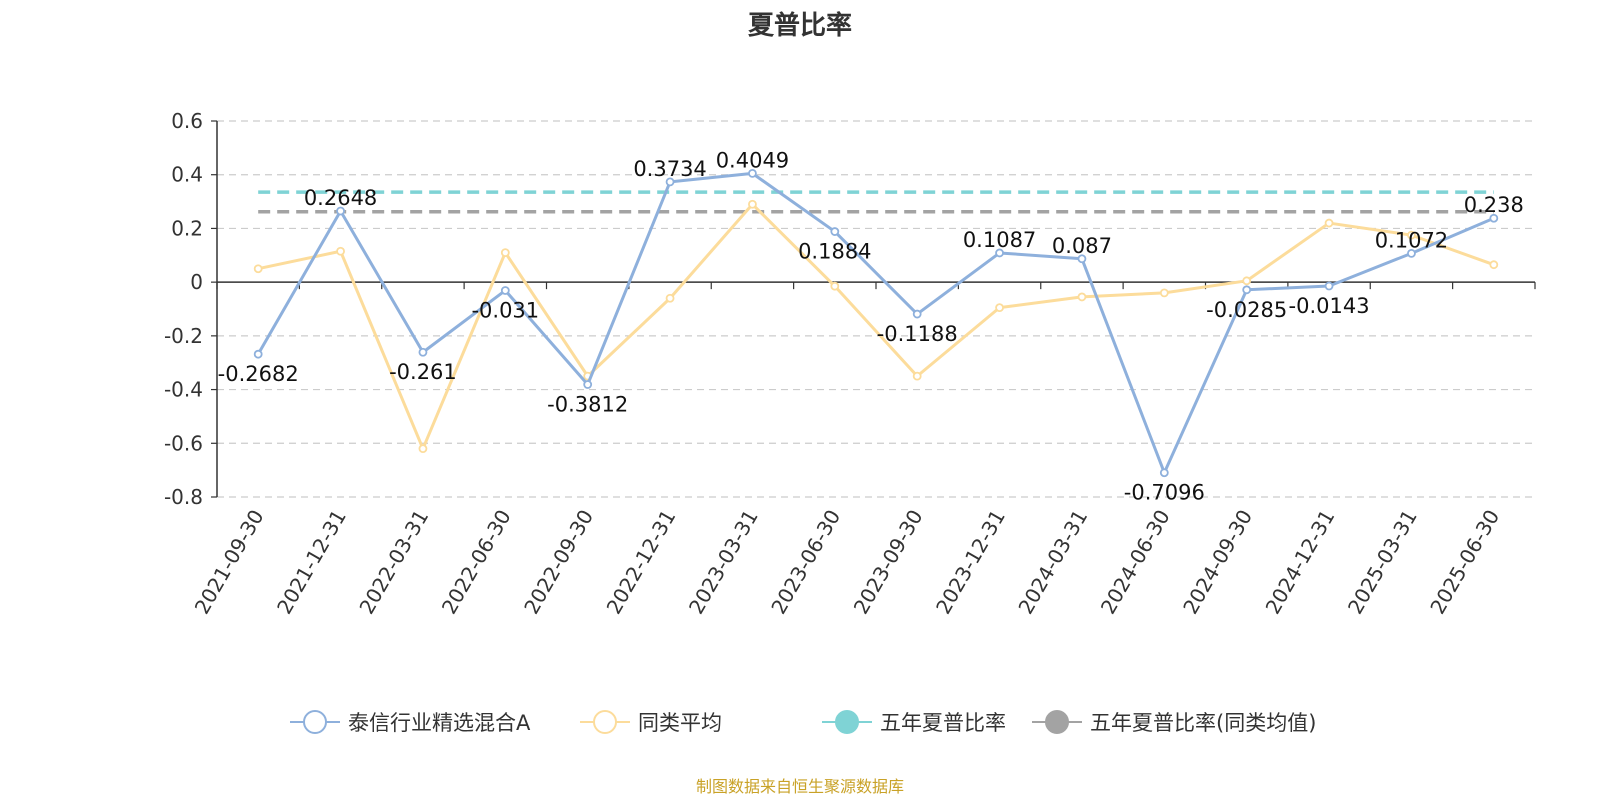  I want to click on legend: 泰信行业精选混合A 同类平均 五年夏普比率 五年夏普比率(同类均值), so click(803, 722).